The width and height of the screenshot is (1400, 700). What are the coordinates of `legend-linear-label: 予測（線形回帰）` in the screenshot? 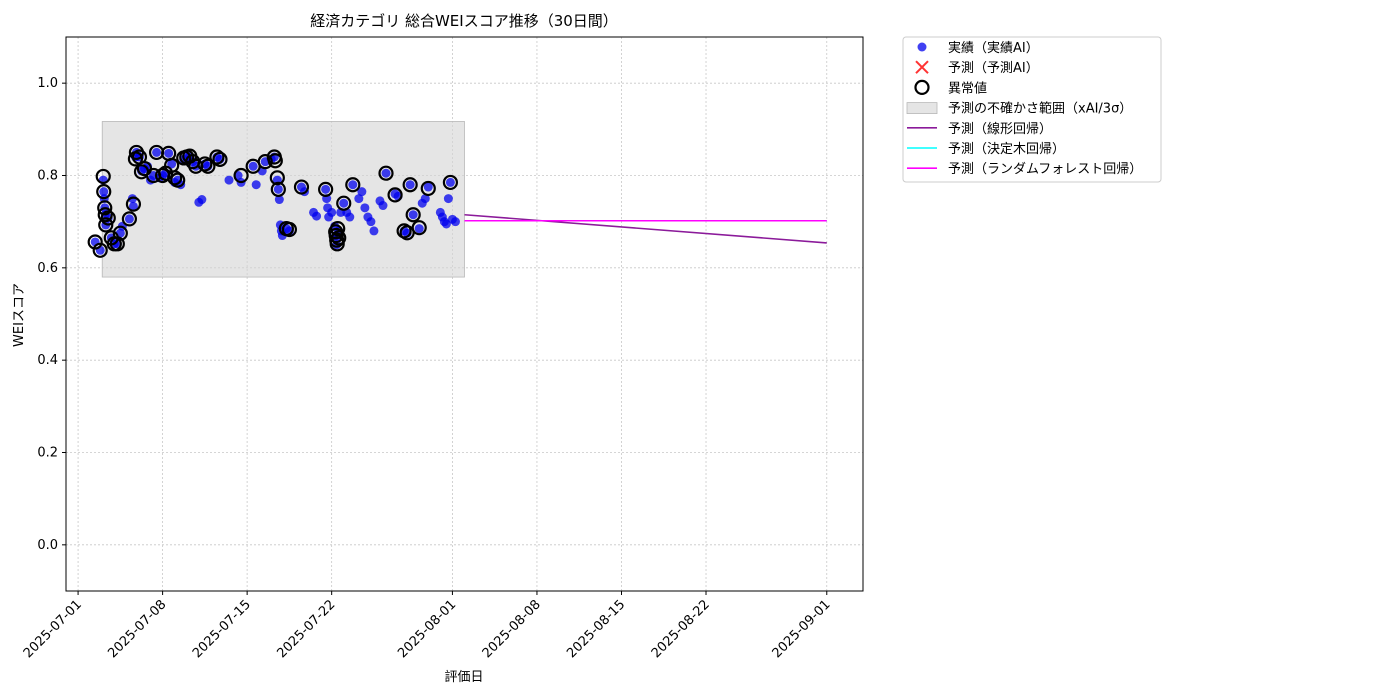 It's located at (1000, 129).